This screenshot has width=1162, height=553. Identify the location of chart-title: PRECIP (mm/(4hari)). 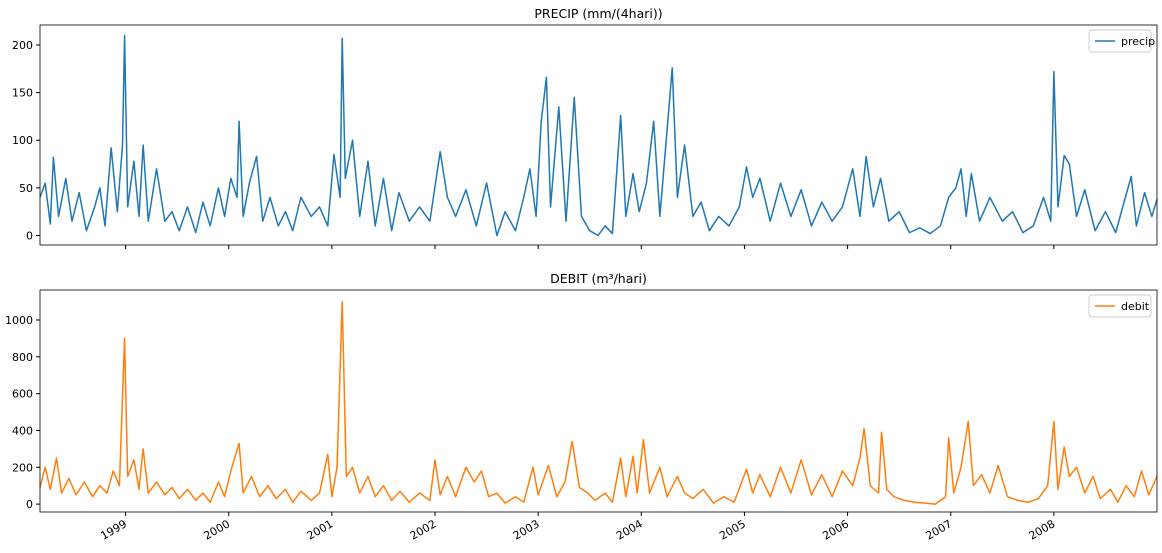
(598, 13).